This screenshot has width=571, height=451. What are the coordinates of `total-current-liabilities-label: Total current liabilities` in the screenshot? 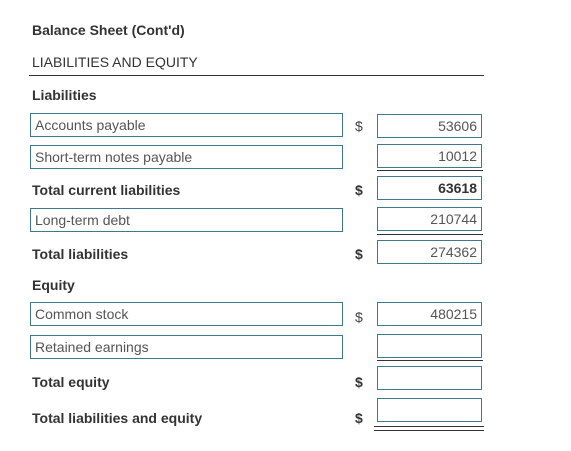 It's located at (106, 190).